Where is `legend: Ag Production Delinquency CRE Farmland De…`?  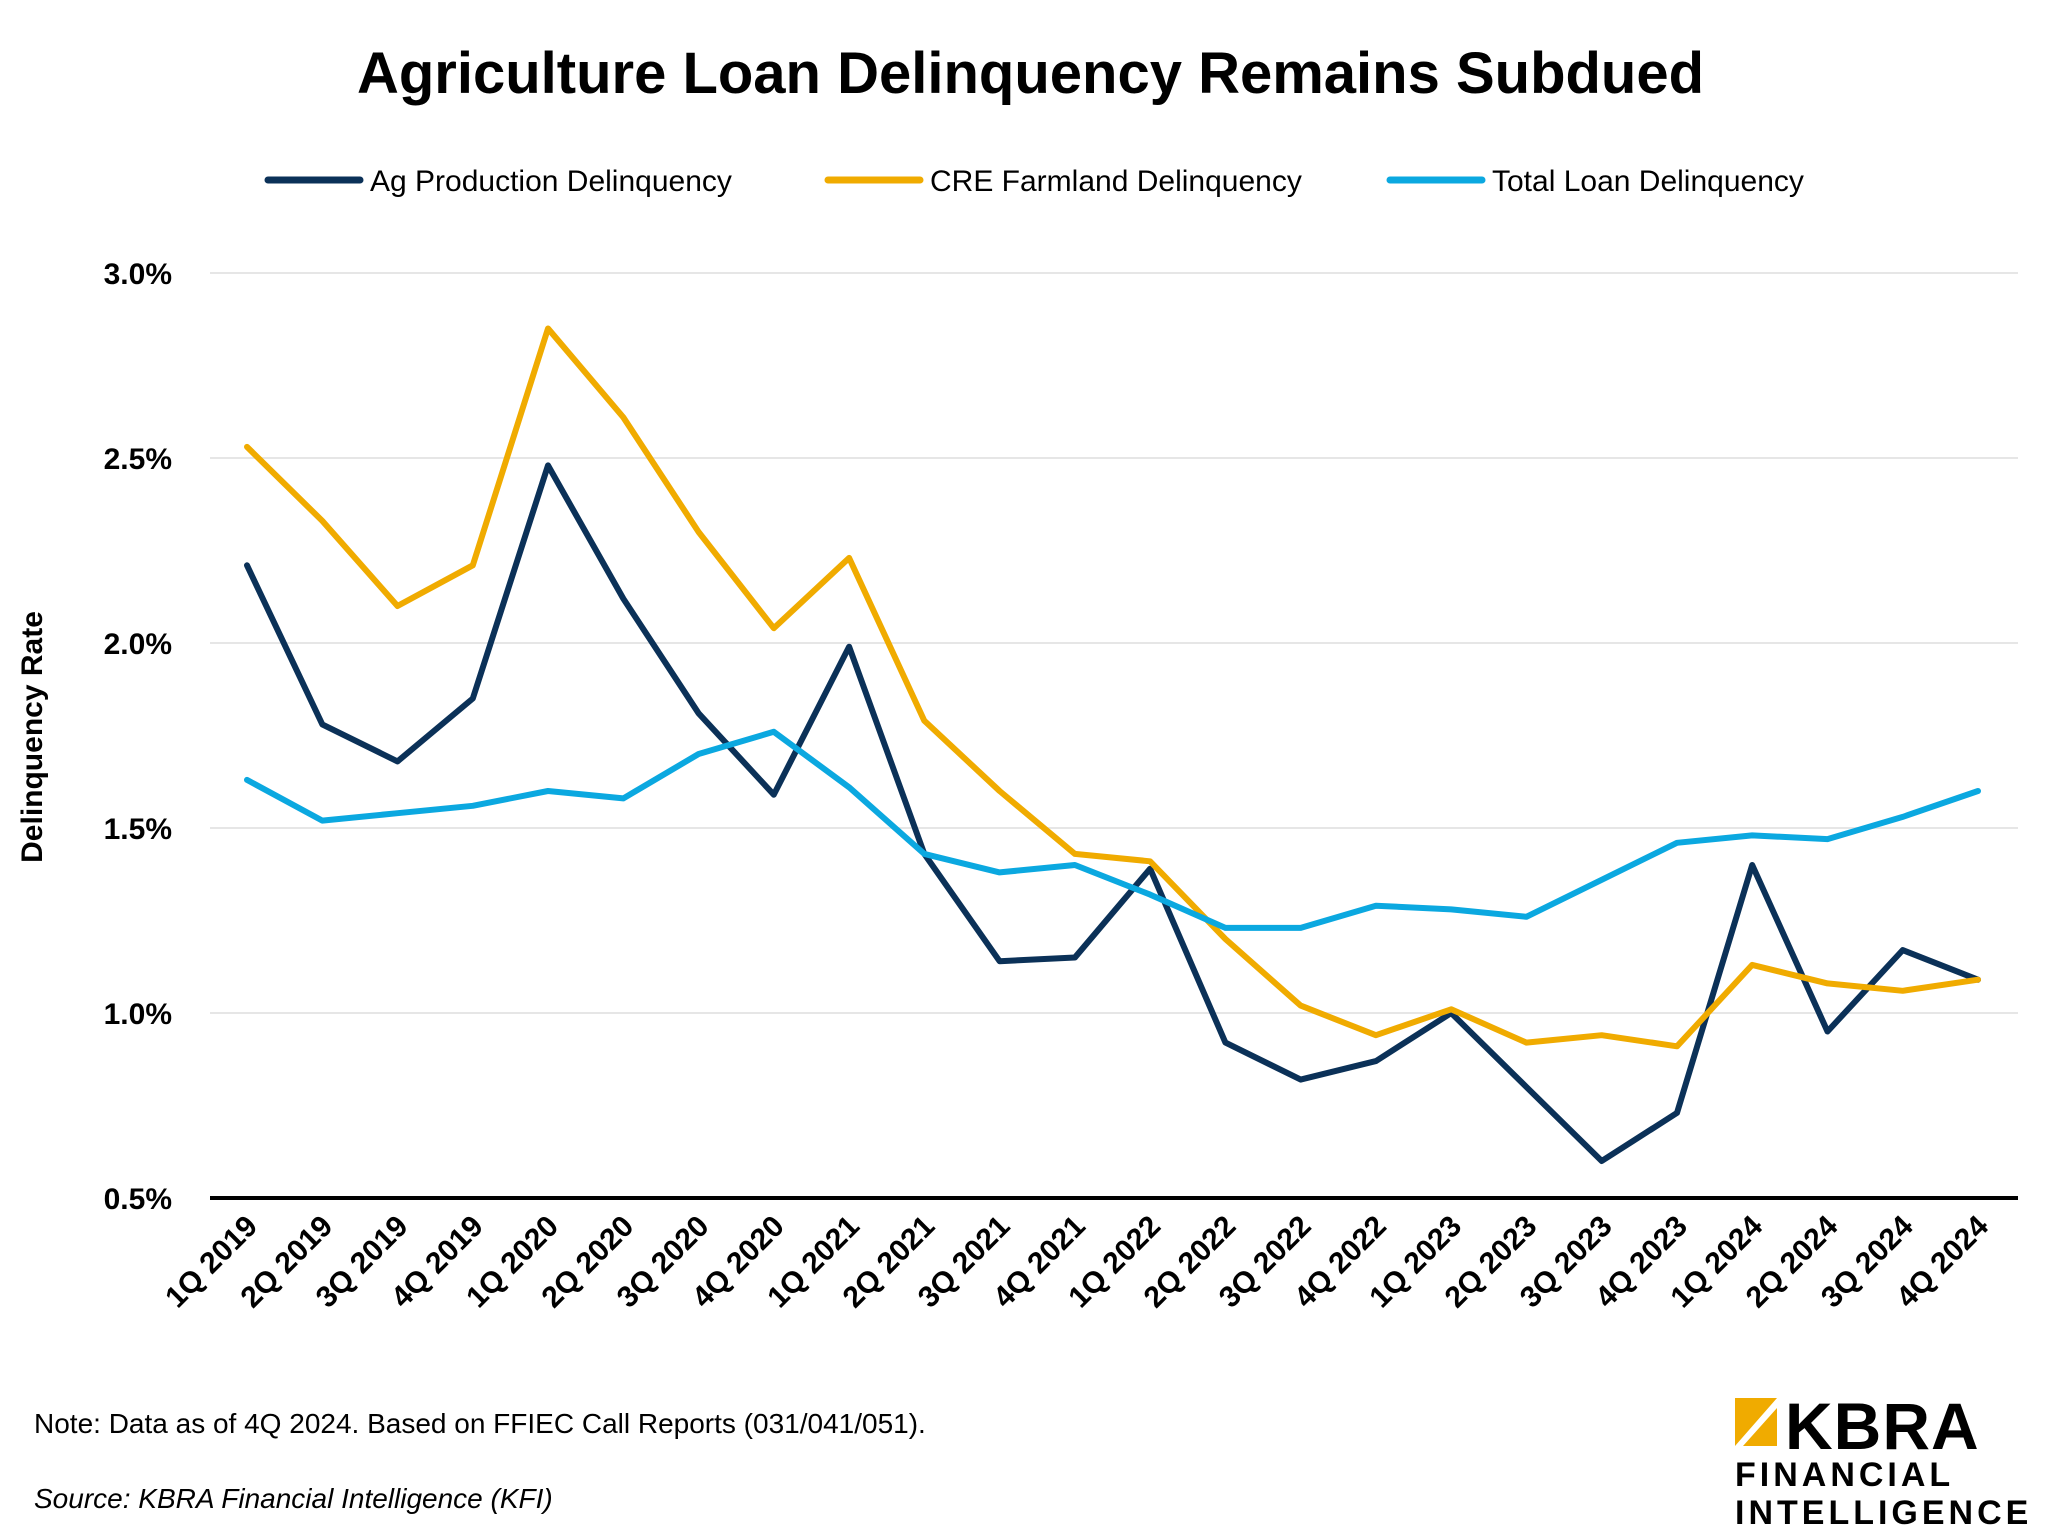
legend: Ag Production Delinquency CRE Farmland De… is located at coordinates (1034, 181).